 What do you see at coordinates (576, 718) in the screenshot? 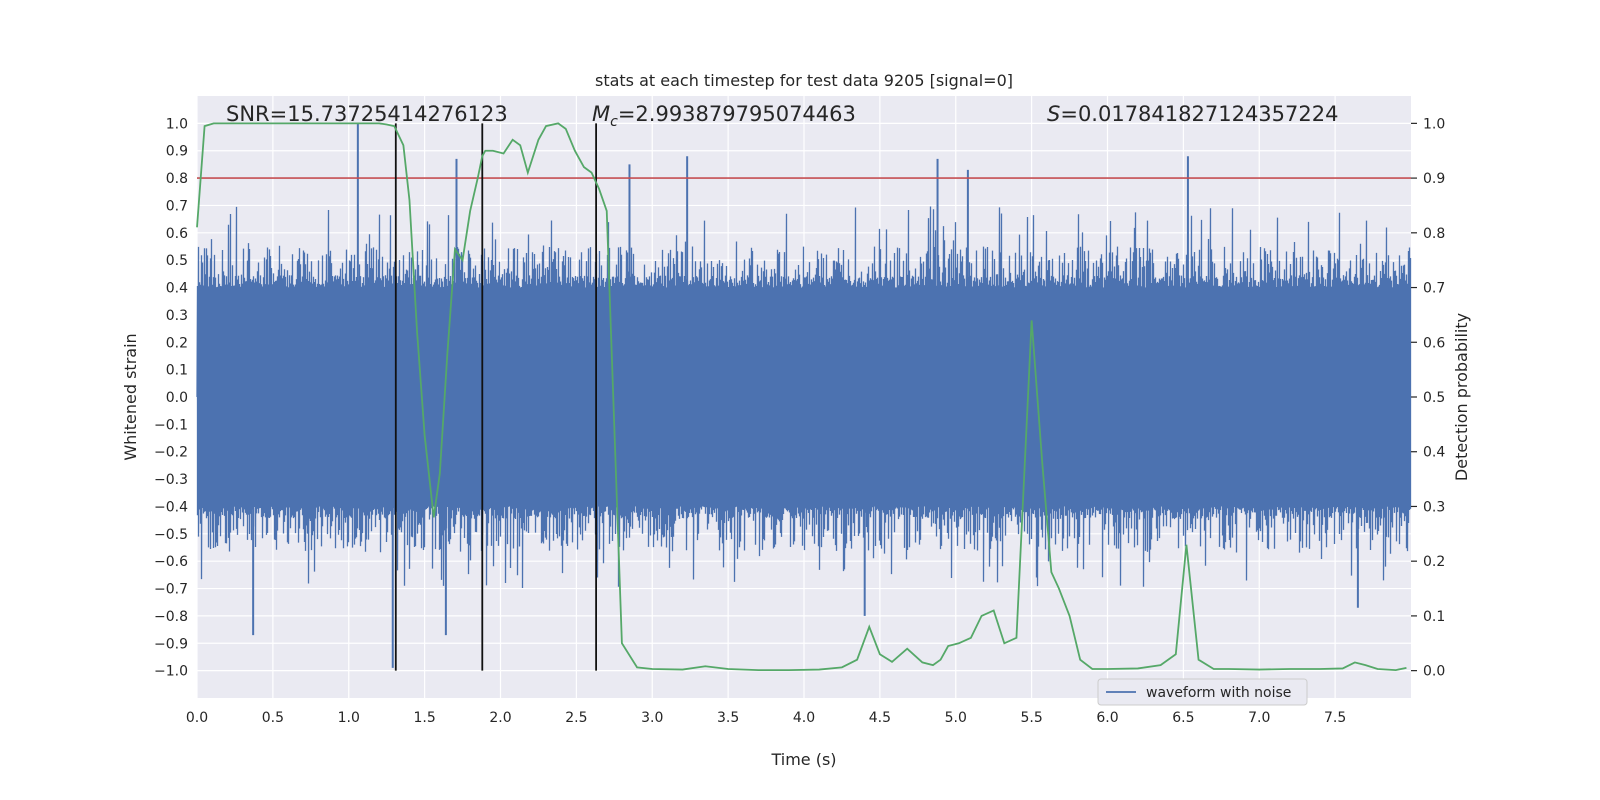
I see `x-tick-label: 2.5` at bounding box center [576, 718].